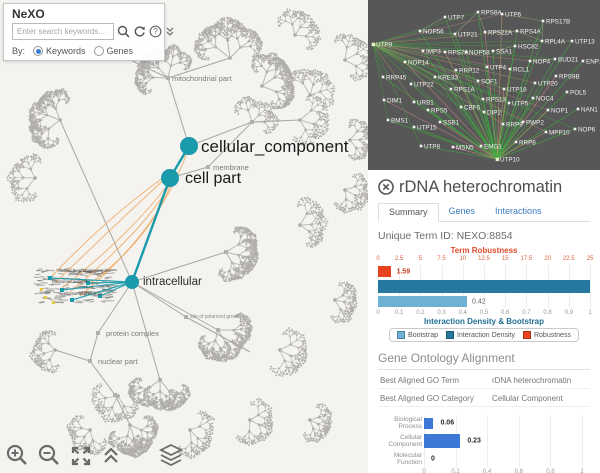  Describe the element at coordinates (19, 51) in the screenshot. I see `by-label: By:` at that location.